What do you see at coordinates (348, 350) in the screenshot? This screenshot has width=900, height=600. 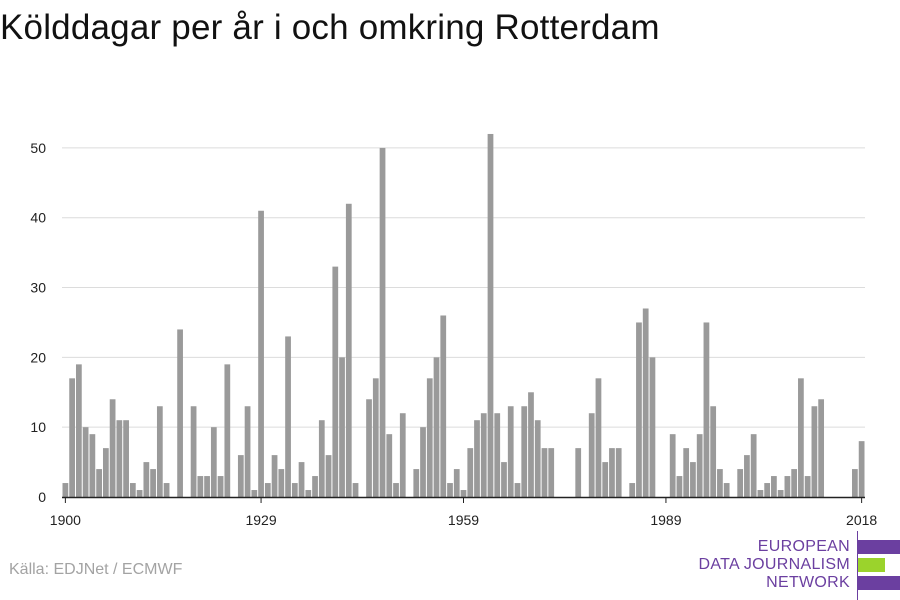 I see `bar-1942` at bounding box center [348, 350].